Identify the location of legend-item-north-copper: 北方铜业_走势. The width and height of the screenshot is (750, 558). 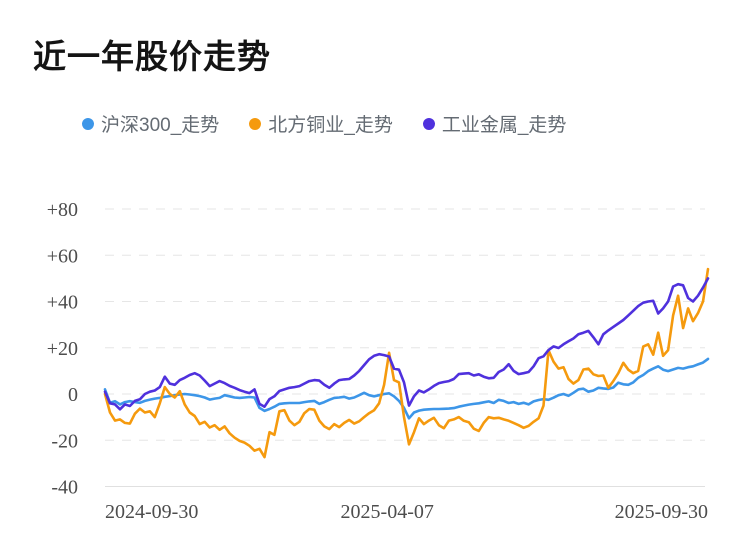
(321, 123).